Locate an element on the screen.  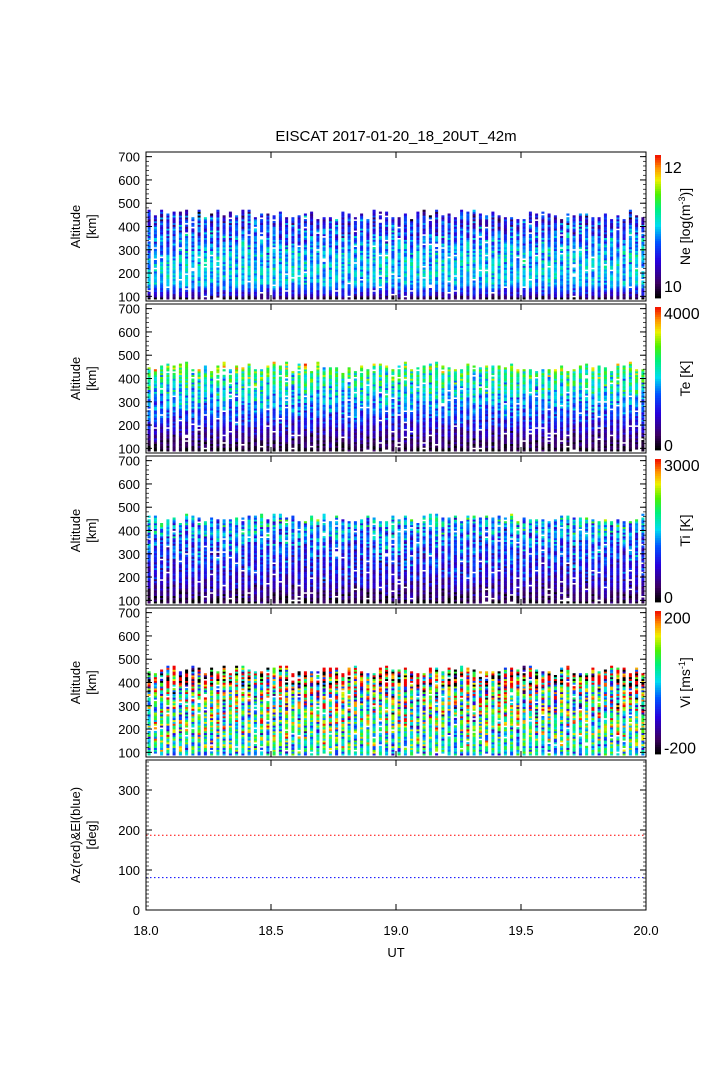
colorbar-segment is located at coordinates (658, 182).